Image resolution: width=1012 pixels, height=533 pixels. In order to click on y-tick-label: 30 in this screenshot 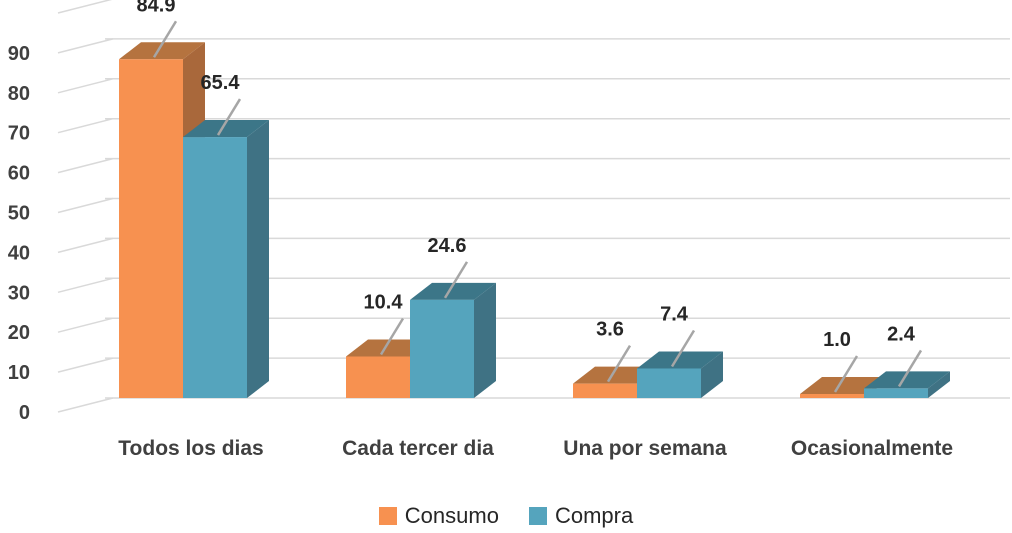, I will do `click(19, 293)`.